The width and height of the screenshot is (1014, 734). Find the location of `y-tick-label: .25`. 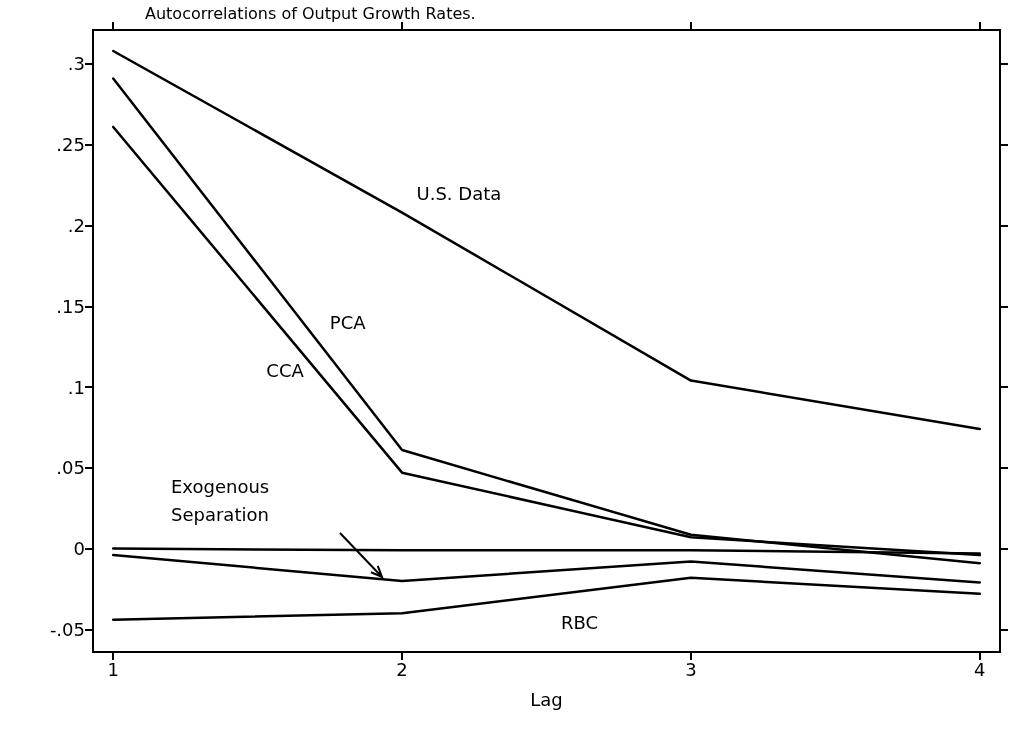

y-tick-label: .25 is located at coordinates (70, 145).